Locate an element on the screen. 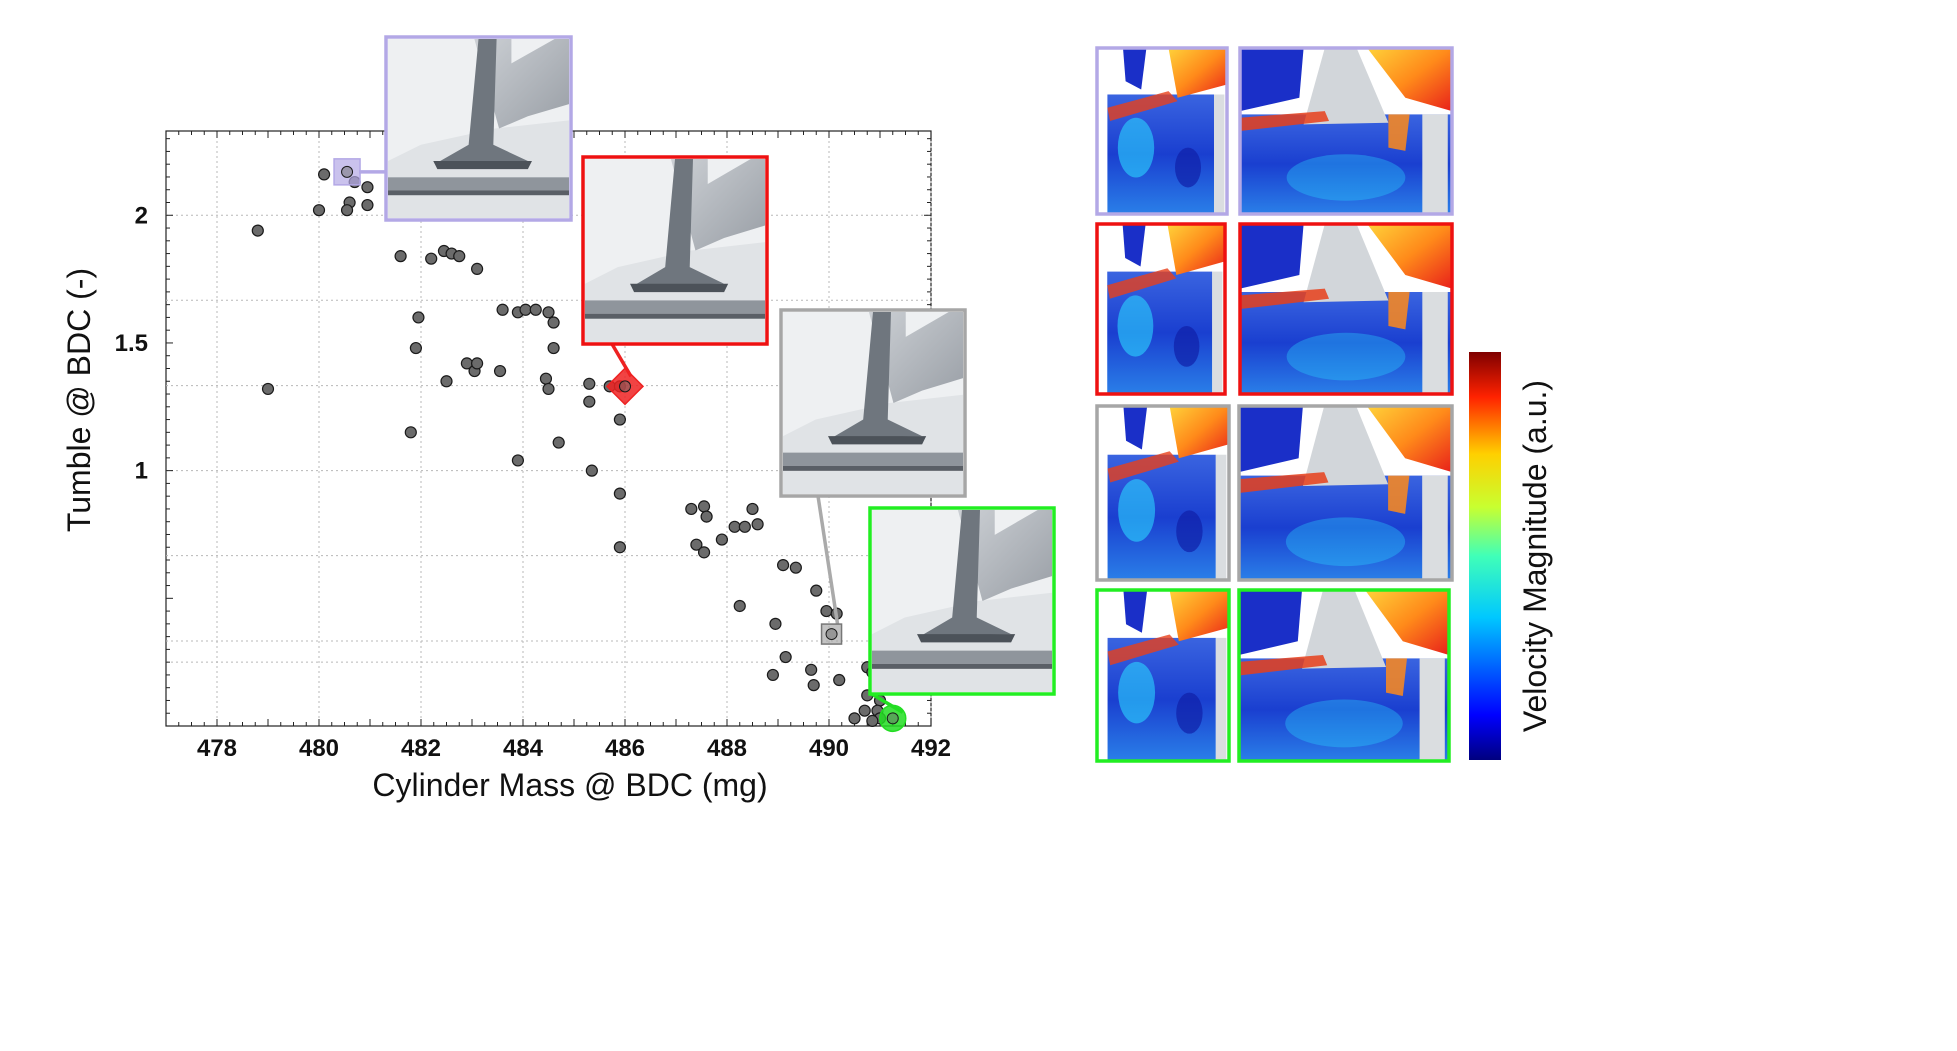  valve-inset-red is located at coordinates (675, 250).